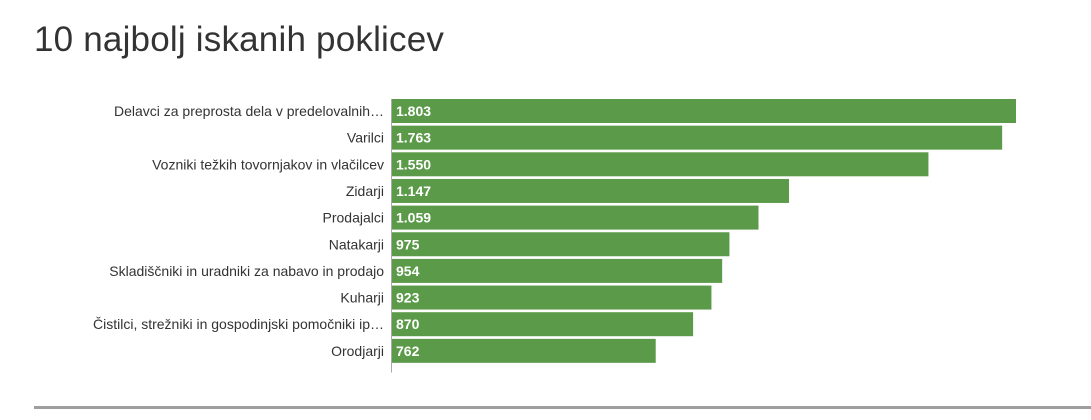 The width and height of the screenshot is (1091, 420). What do you see at coordinates (413, 138) in the screenshot?
I see `value-label-2: 1.763` at bounding box center [413, 138].